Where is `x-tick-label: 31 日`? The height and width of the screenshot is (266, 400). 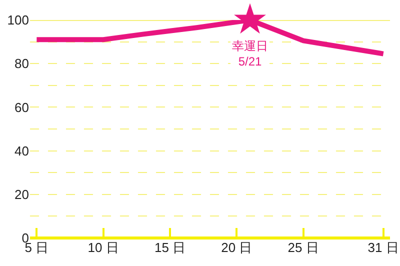 x-tick-label: 31 日 is located at coordinates (383, 247).